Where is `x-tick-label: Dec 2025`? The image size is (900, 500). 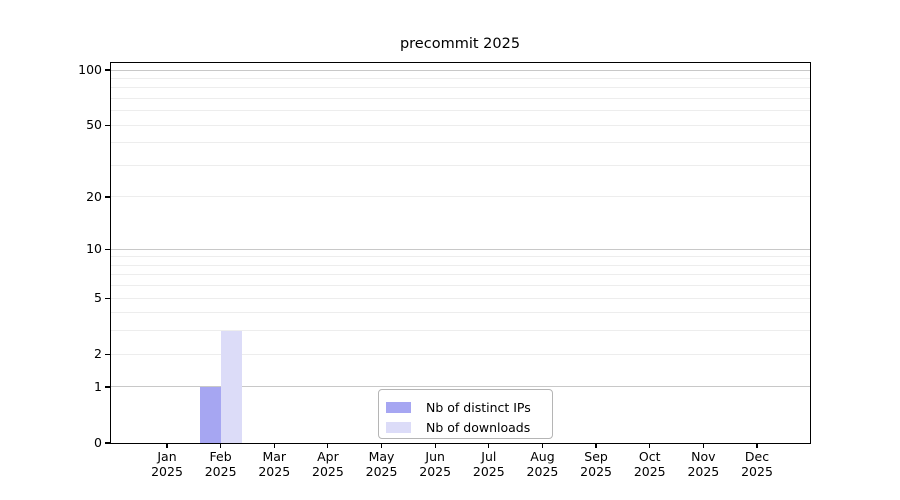 x-tick-label: Dec 2025 is located at coordinates (757, 464).